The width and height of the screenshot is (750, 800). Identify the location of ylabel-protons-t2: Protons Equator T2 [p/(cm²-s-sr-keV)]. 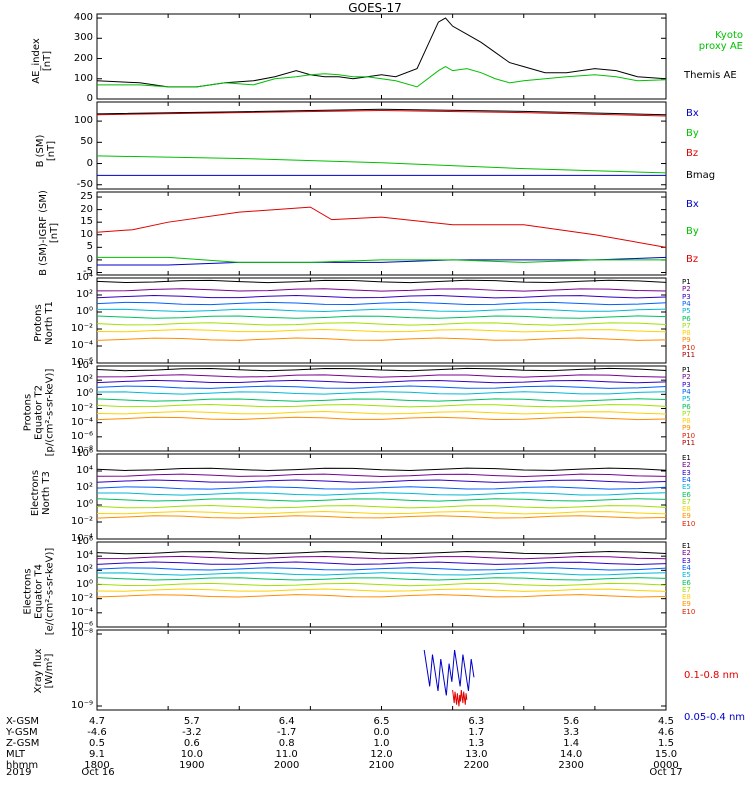
(39, 412).